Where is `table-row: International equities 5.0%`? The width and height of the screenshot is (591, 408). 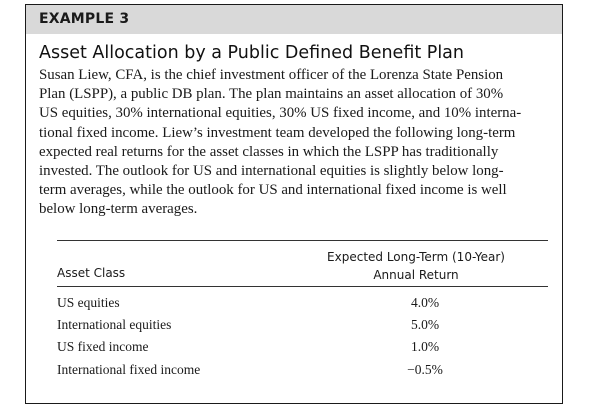
table-row: International equities 5.0% is located at coordinates (287, 326).